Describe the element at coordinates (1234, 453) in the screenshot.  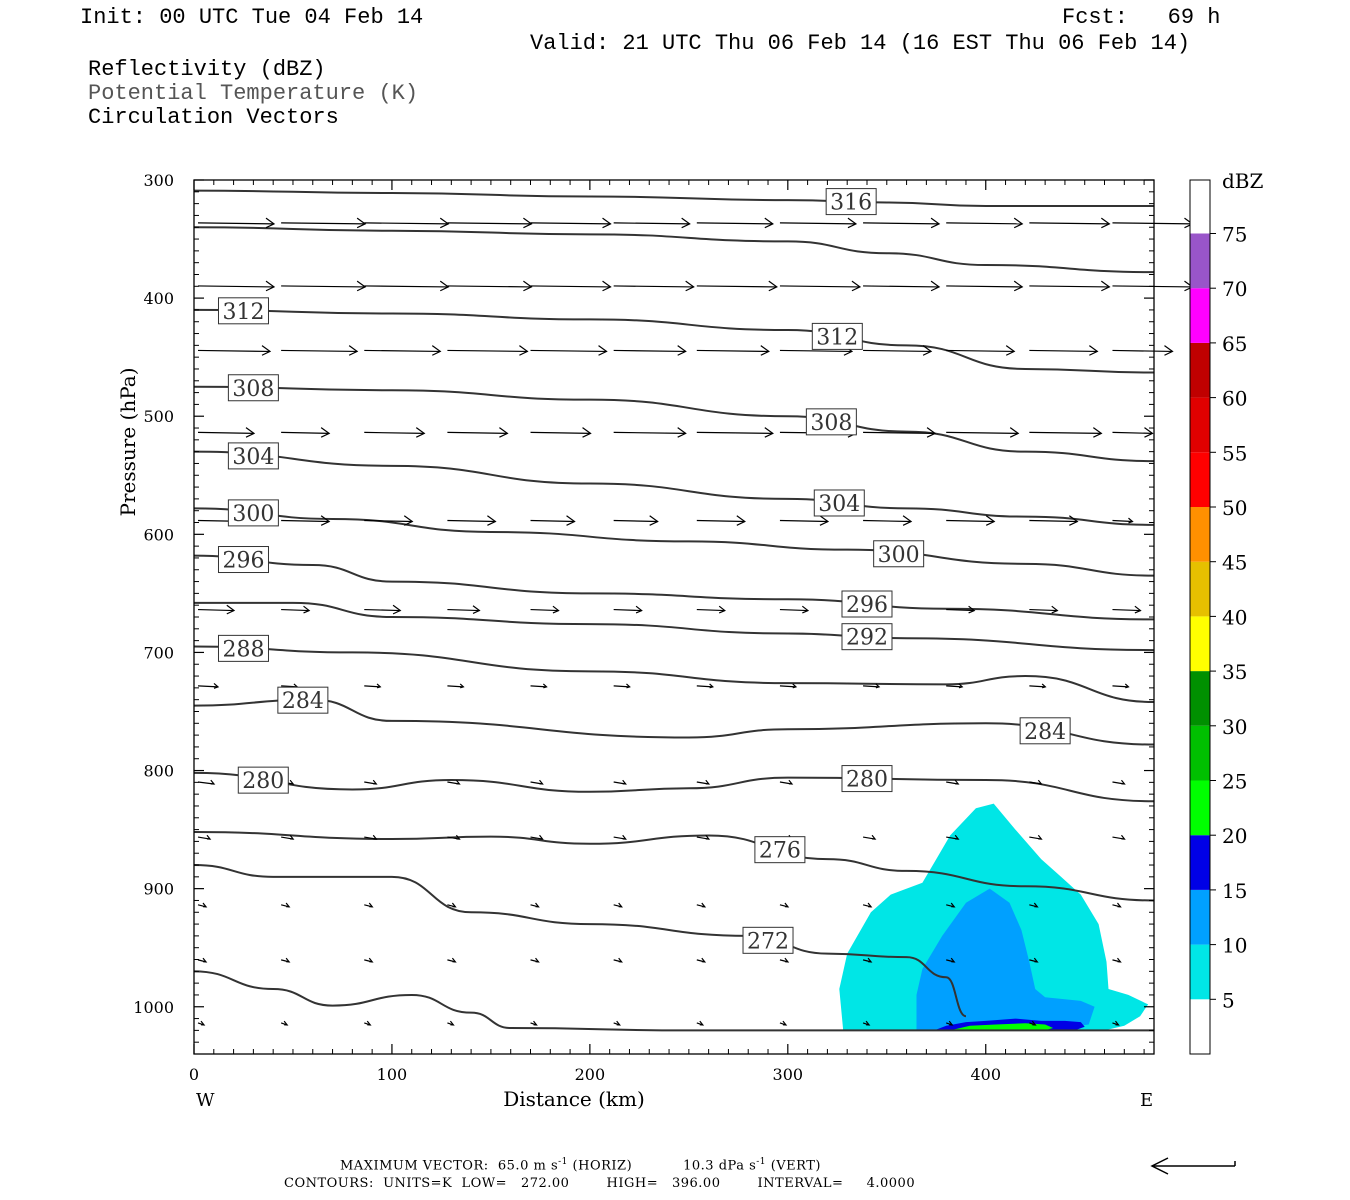
I see `colorbar-label-55: 55` at that location.